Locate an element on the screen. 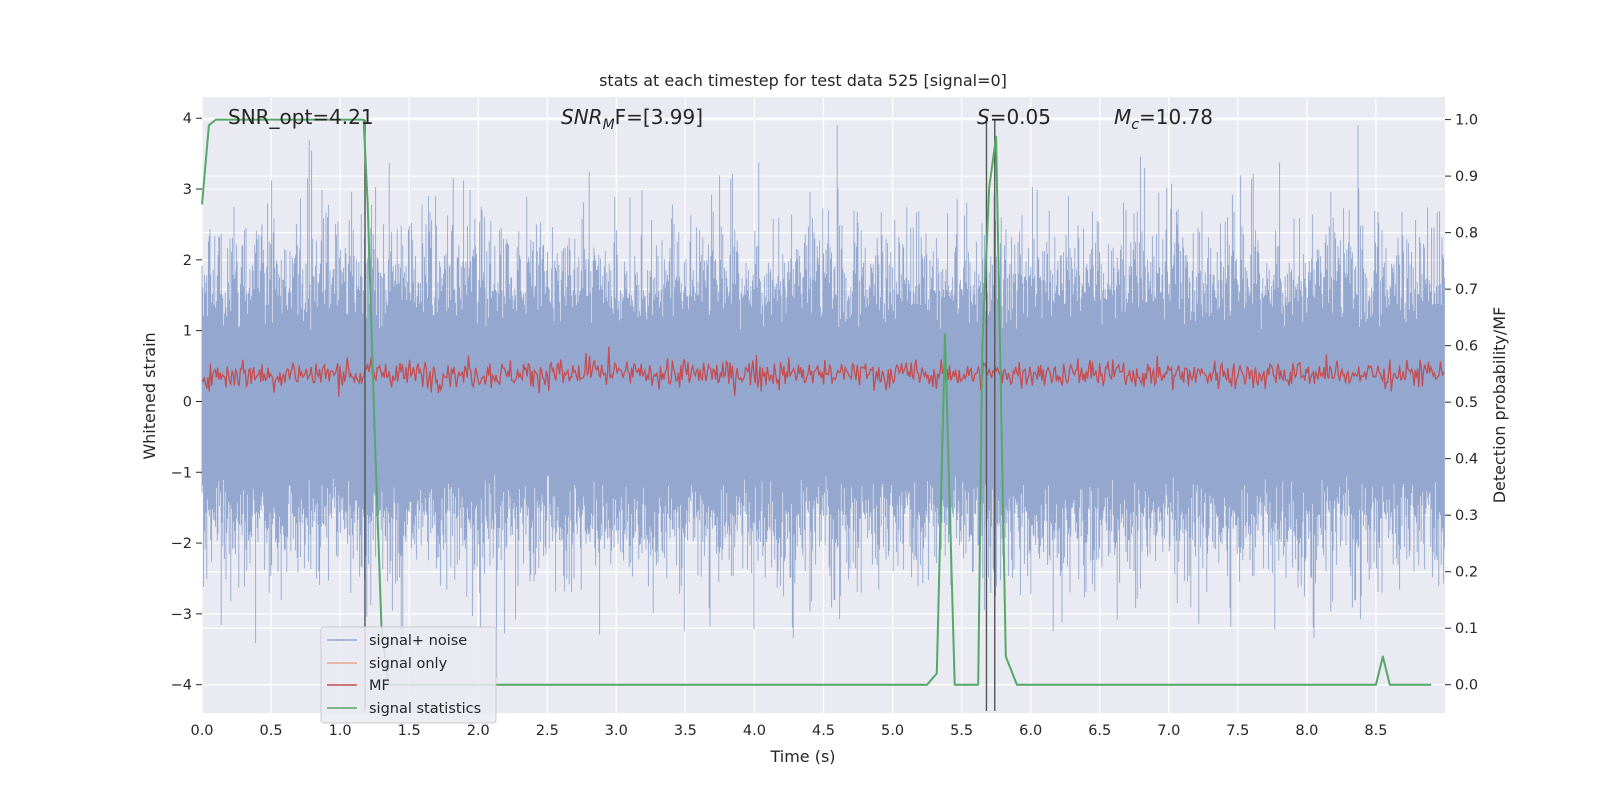  annotation-s-rest: =0.05 is located at coordinates (1020, 117).